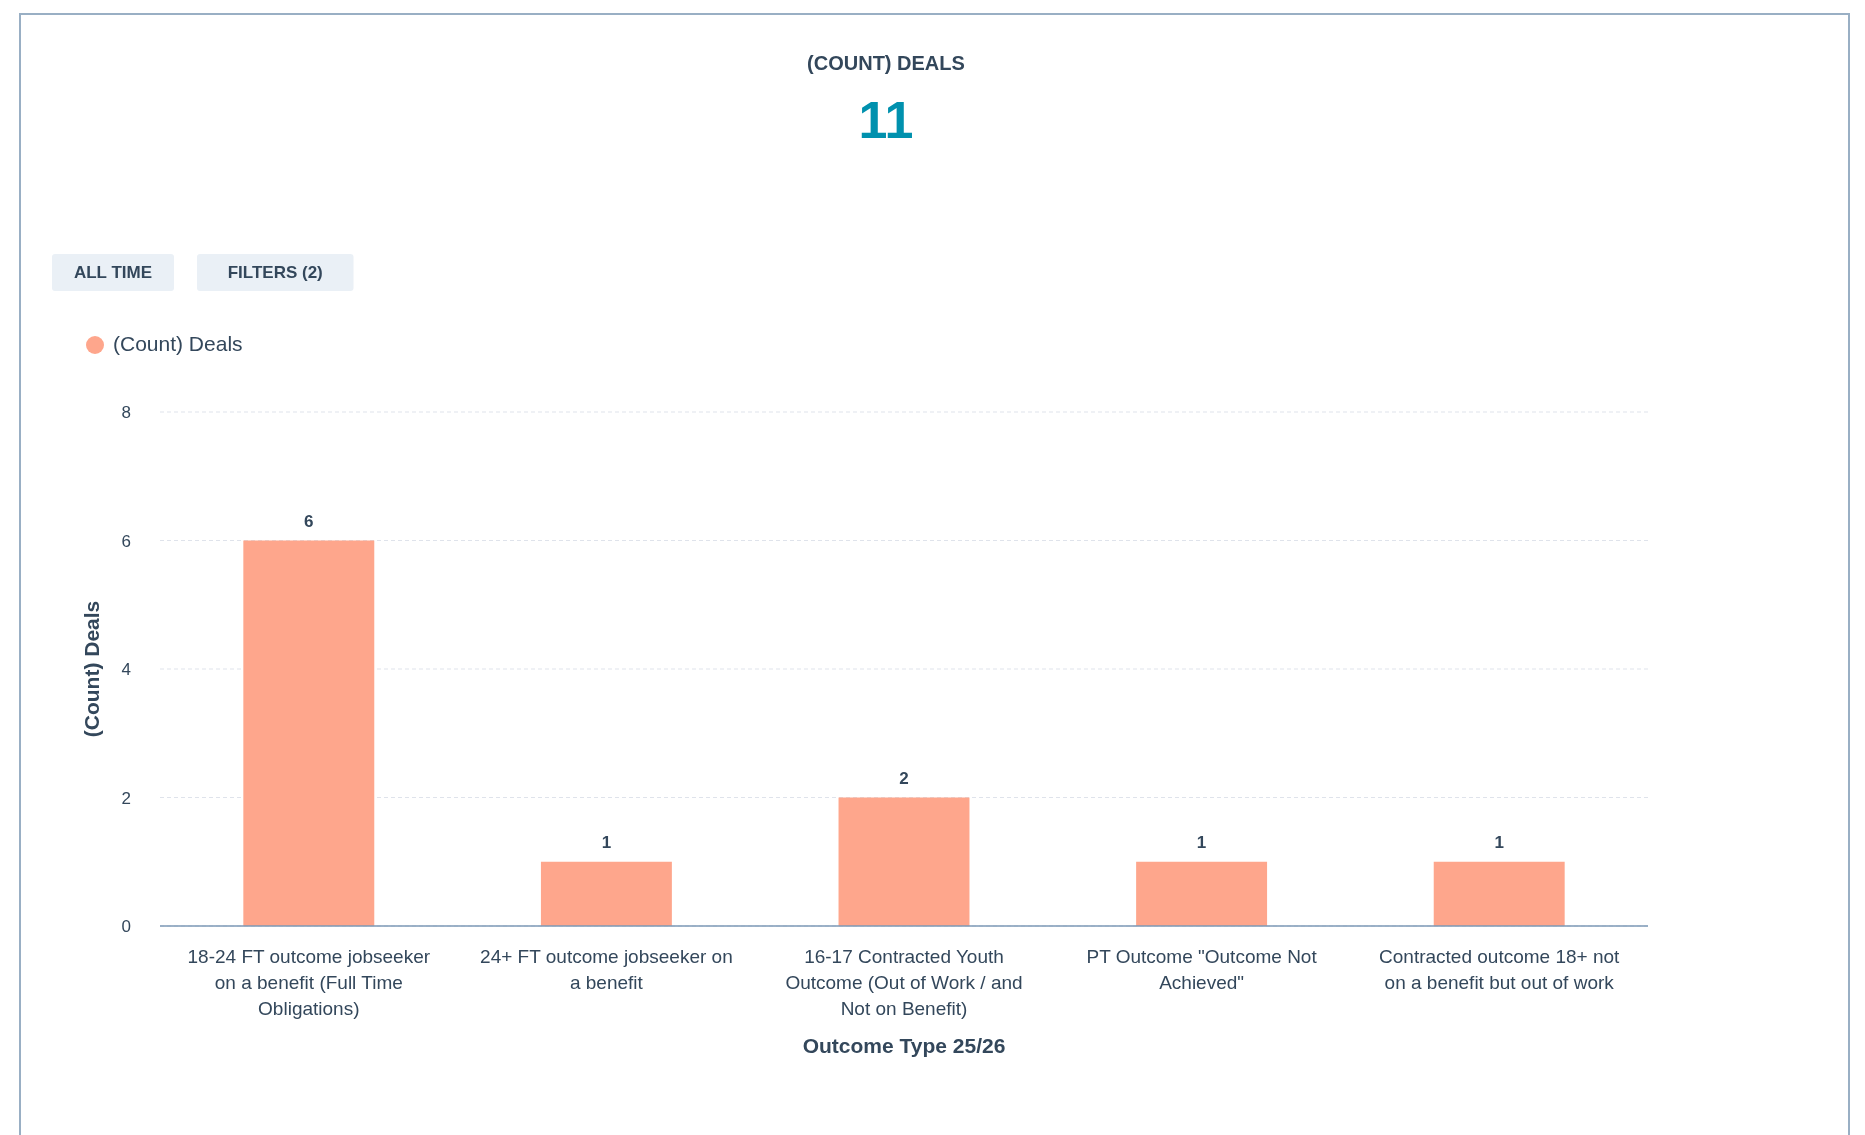  Describe the element at coordinates (904, 1045) in the screenshot. I see `x-axis-title: Outcome Type 25/26` at that location.